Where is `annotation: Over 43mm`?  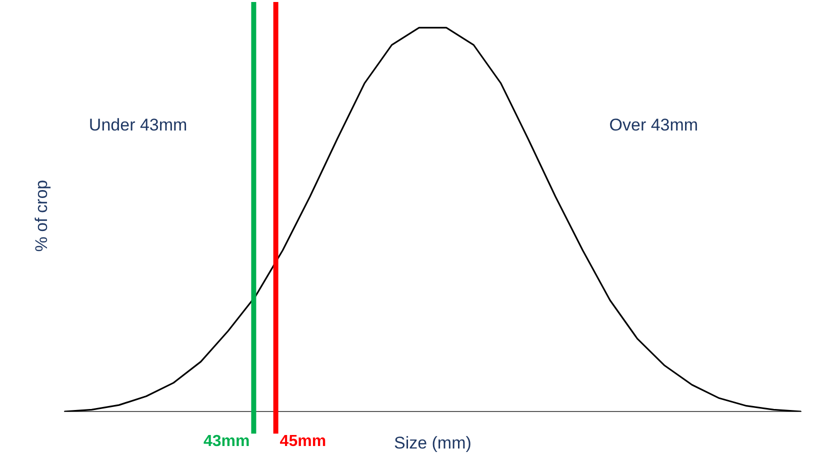
annotation: Over 43mm is located at coordinates (653, 124).